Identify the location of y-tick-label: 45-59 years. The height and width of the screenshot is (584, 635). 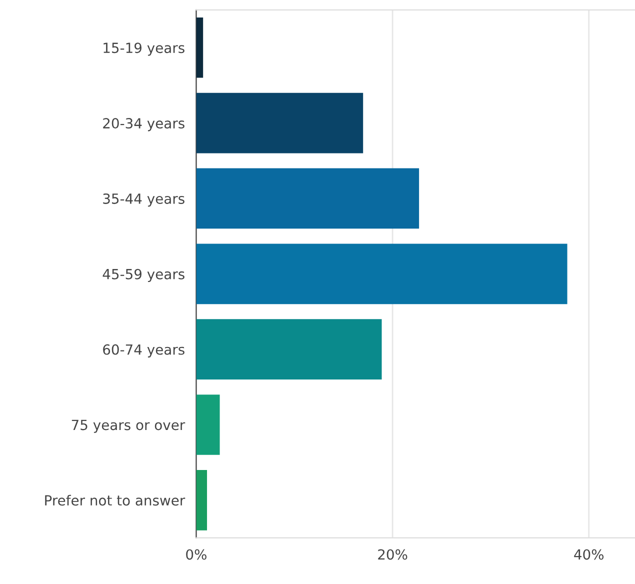
(143, 275).